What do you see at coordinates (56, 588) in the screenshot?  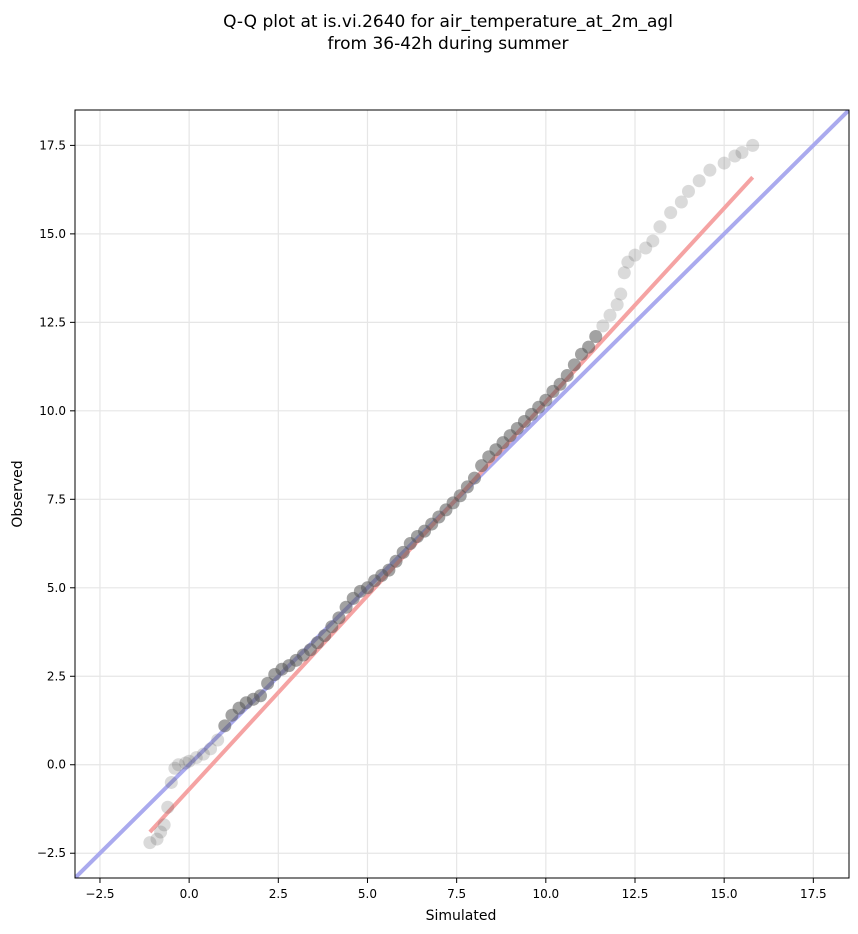 I see `y-tick-label: 5.0` at bounding box center [56, 588].